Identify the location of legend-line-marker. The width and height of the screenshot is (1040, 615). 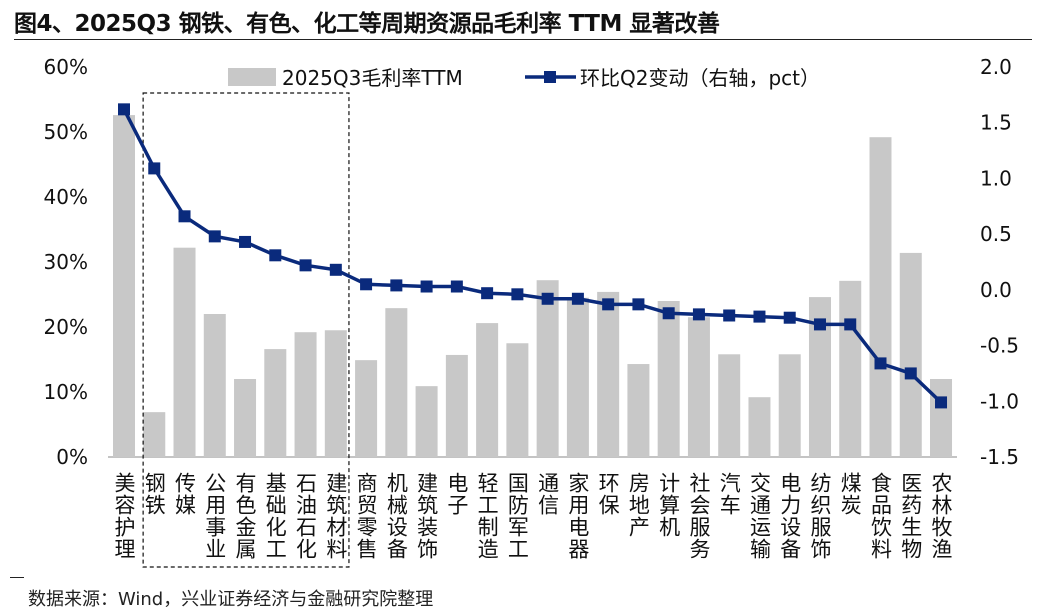
(550, 77).